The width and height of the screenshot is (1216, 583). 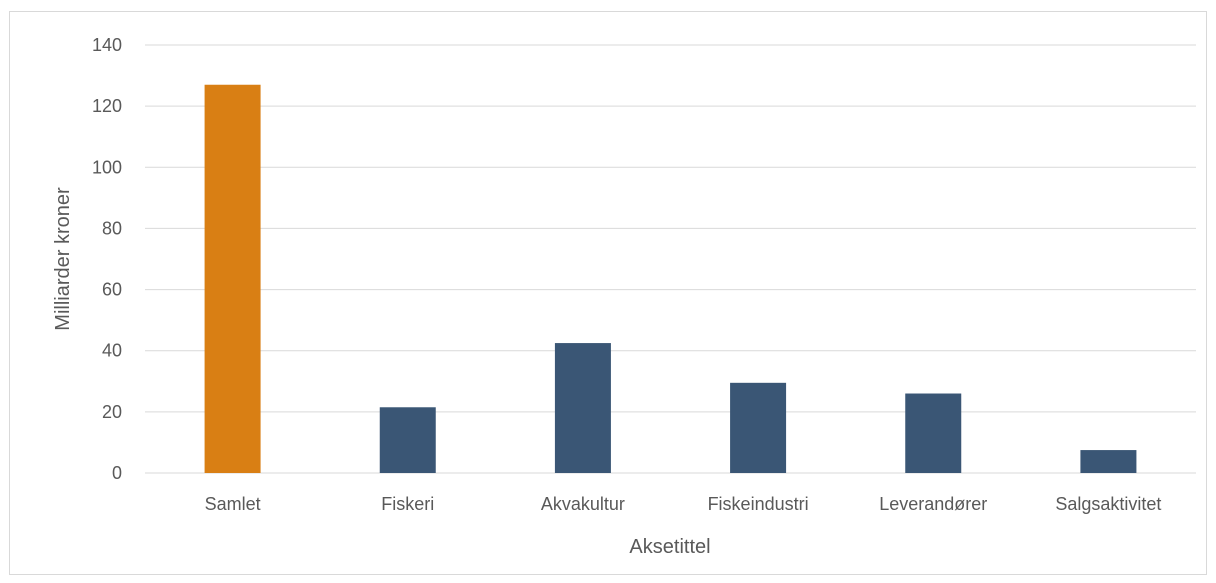 I want to click on x-tick-label: Fiskeindustri, so click(x=758, y=504).